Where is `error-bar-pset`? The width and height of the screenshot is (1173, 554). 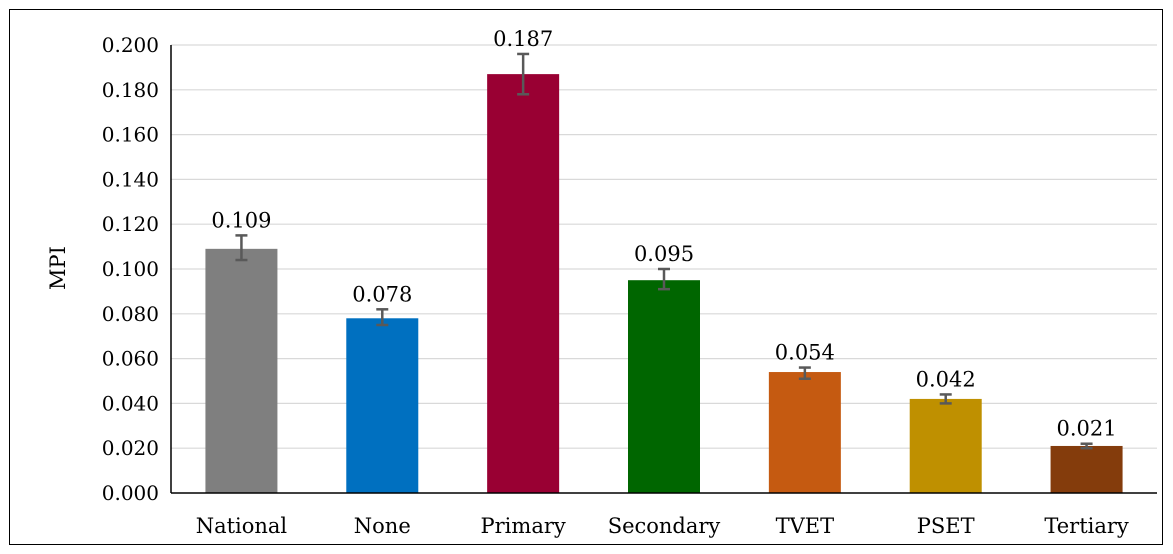 error-bar-pset is located at coordinates (945, 399).